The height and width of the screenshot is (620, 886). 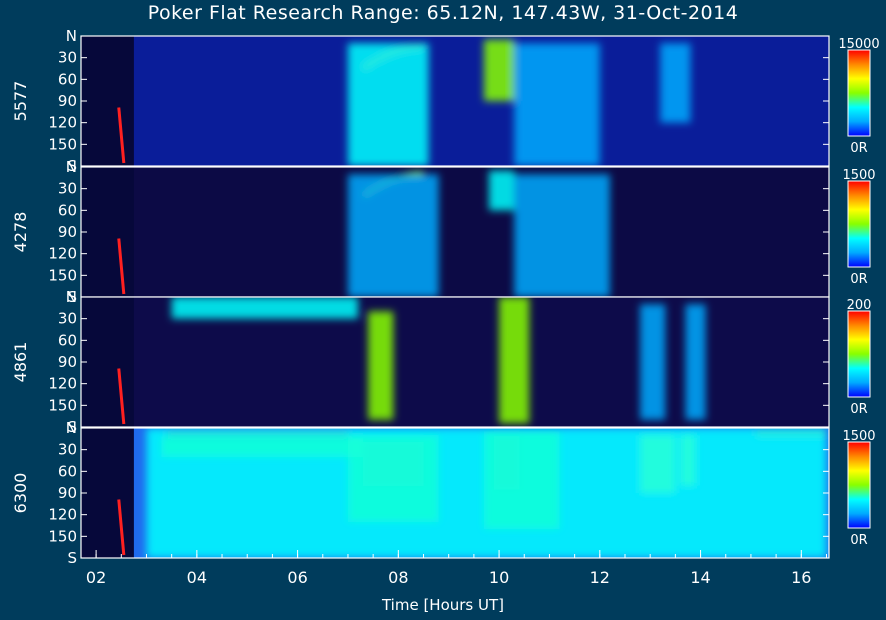 What do you see at coordinates (398, 577) in the screenshot?
I see `x-tick-label: 08` at bounding box center [398, 577].